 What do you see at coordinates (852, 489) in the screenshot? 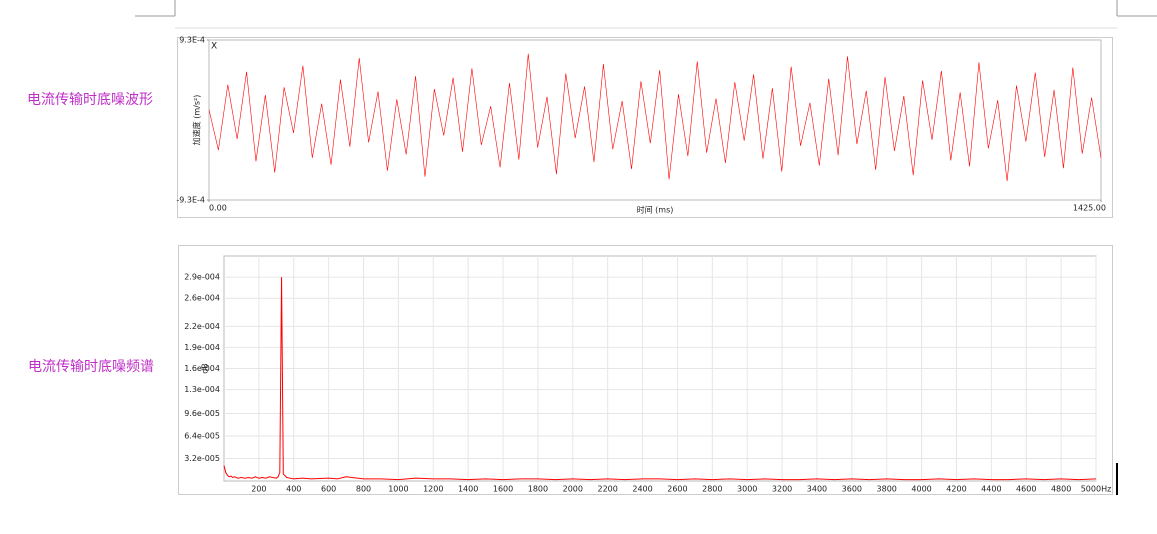
I see `x-tick-label: 3600` at bounding box center [852, 489].